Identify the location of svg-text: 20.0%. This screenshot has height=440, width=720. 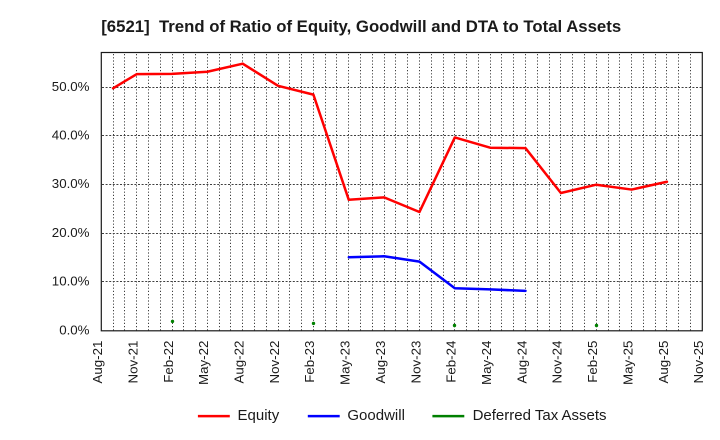
(71, 232).